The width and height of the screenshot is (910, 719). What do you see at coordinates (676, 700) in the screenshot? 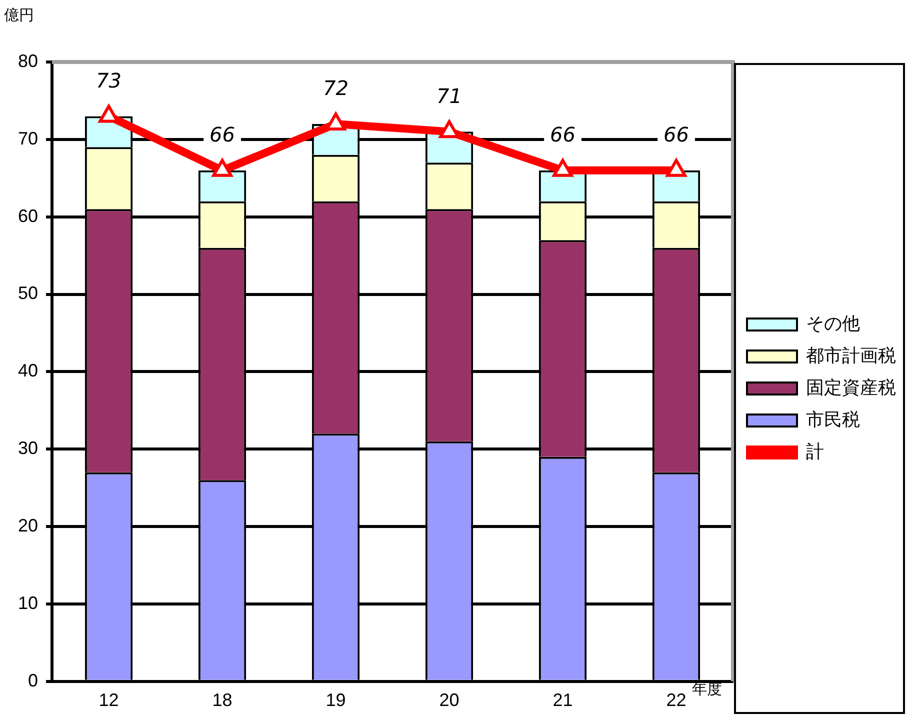
I see `x-tick-label: 22` at bounding box center [676, 700].